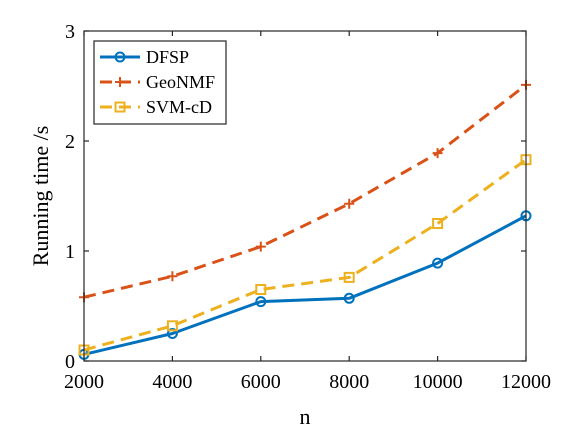 Image resolution: width=581 pixels, height=436 pixels. I want to click on y-tick-label-2: 2, so click(70, 142).